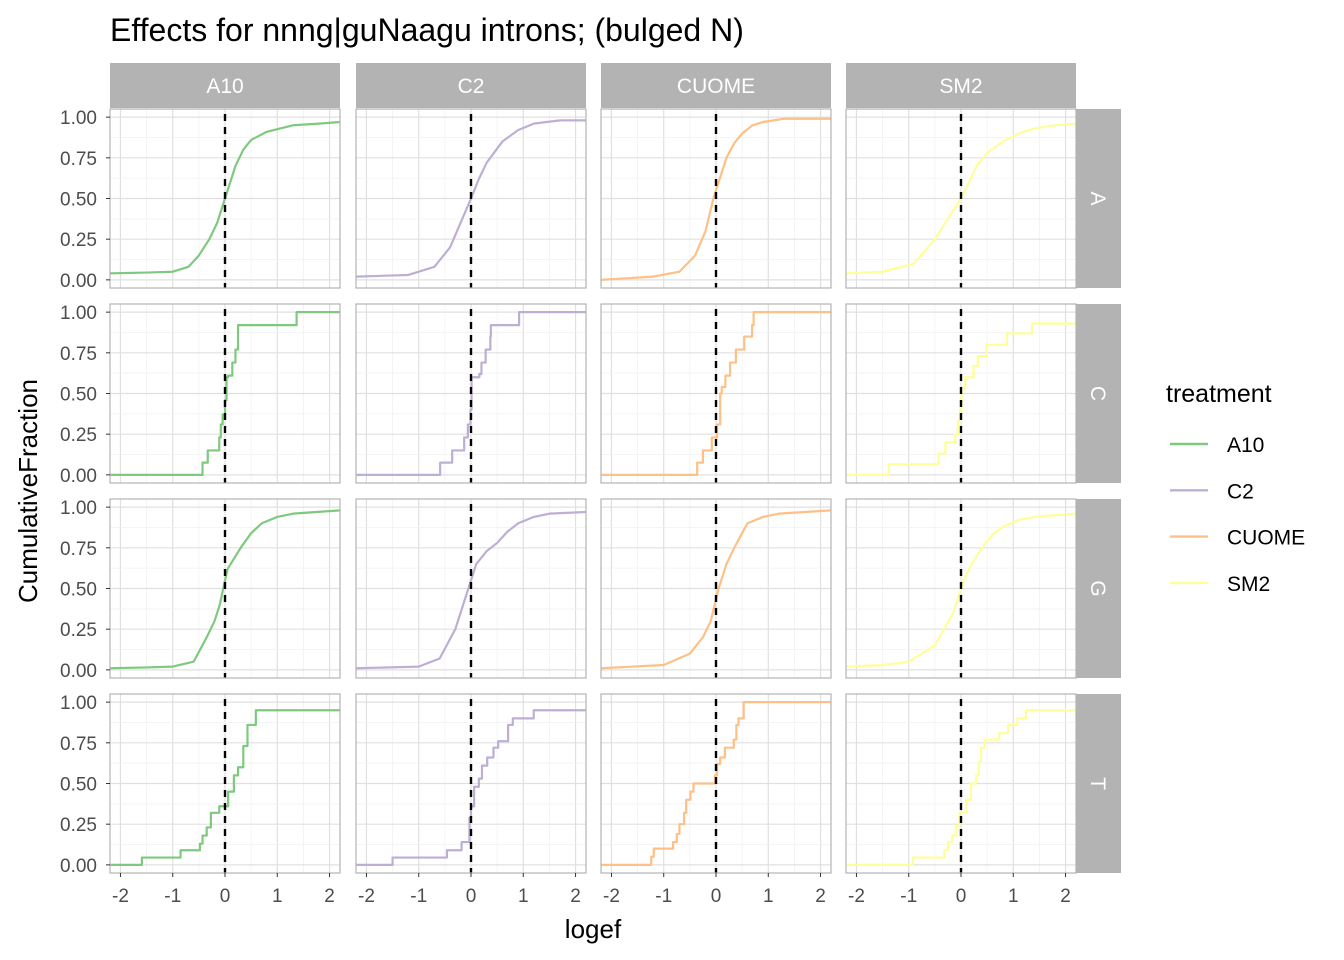  I want to click on panel-g-sm2, so click(961, 588).